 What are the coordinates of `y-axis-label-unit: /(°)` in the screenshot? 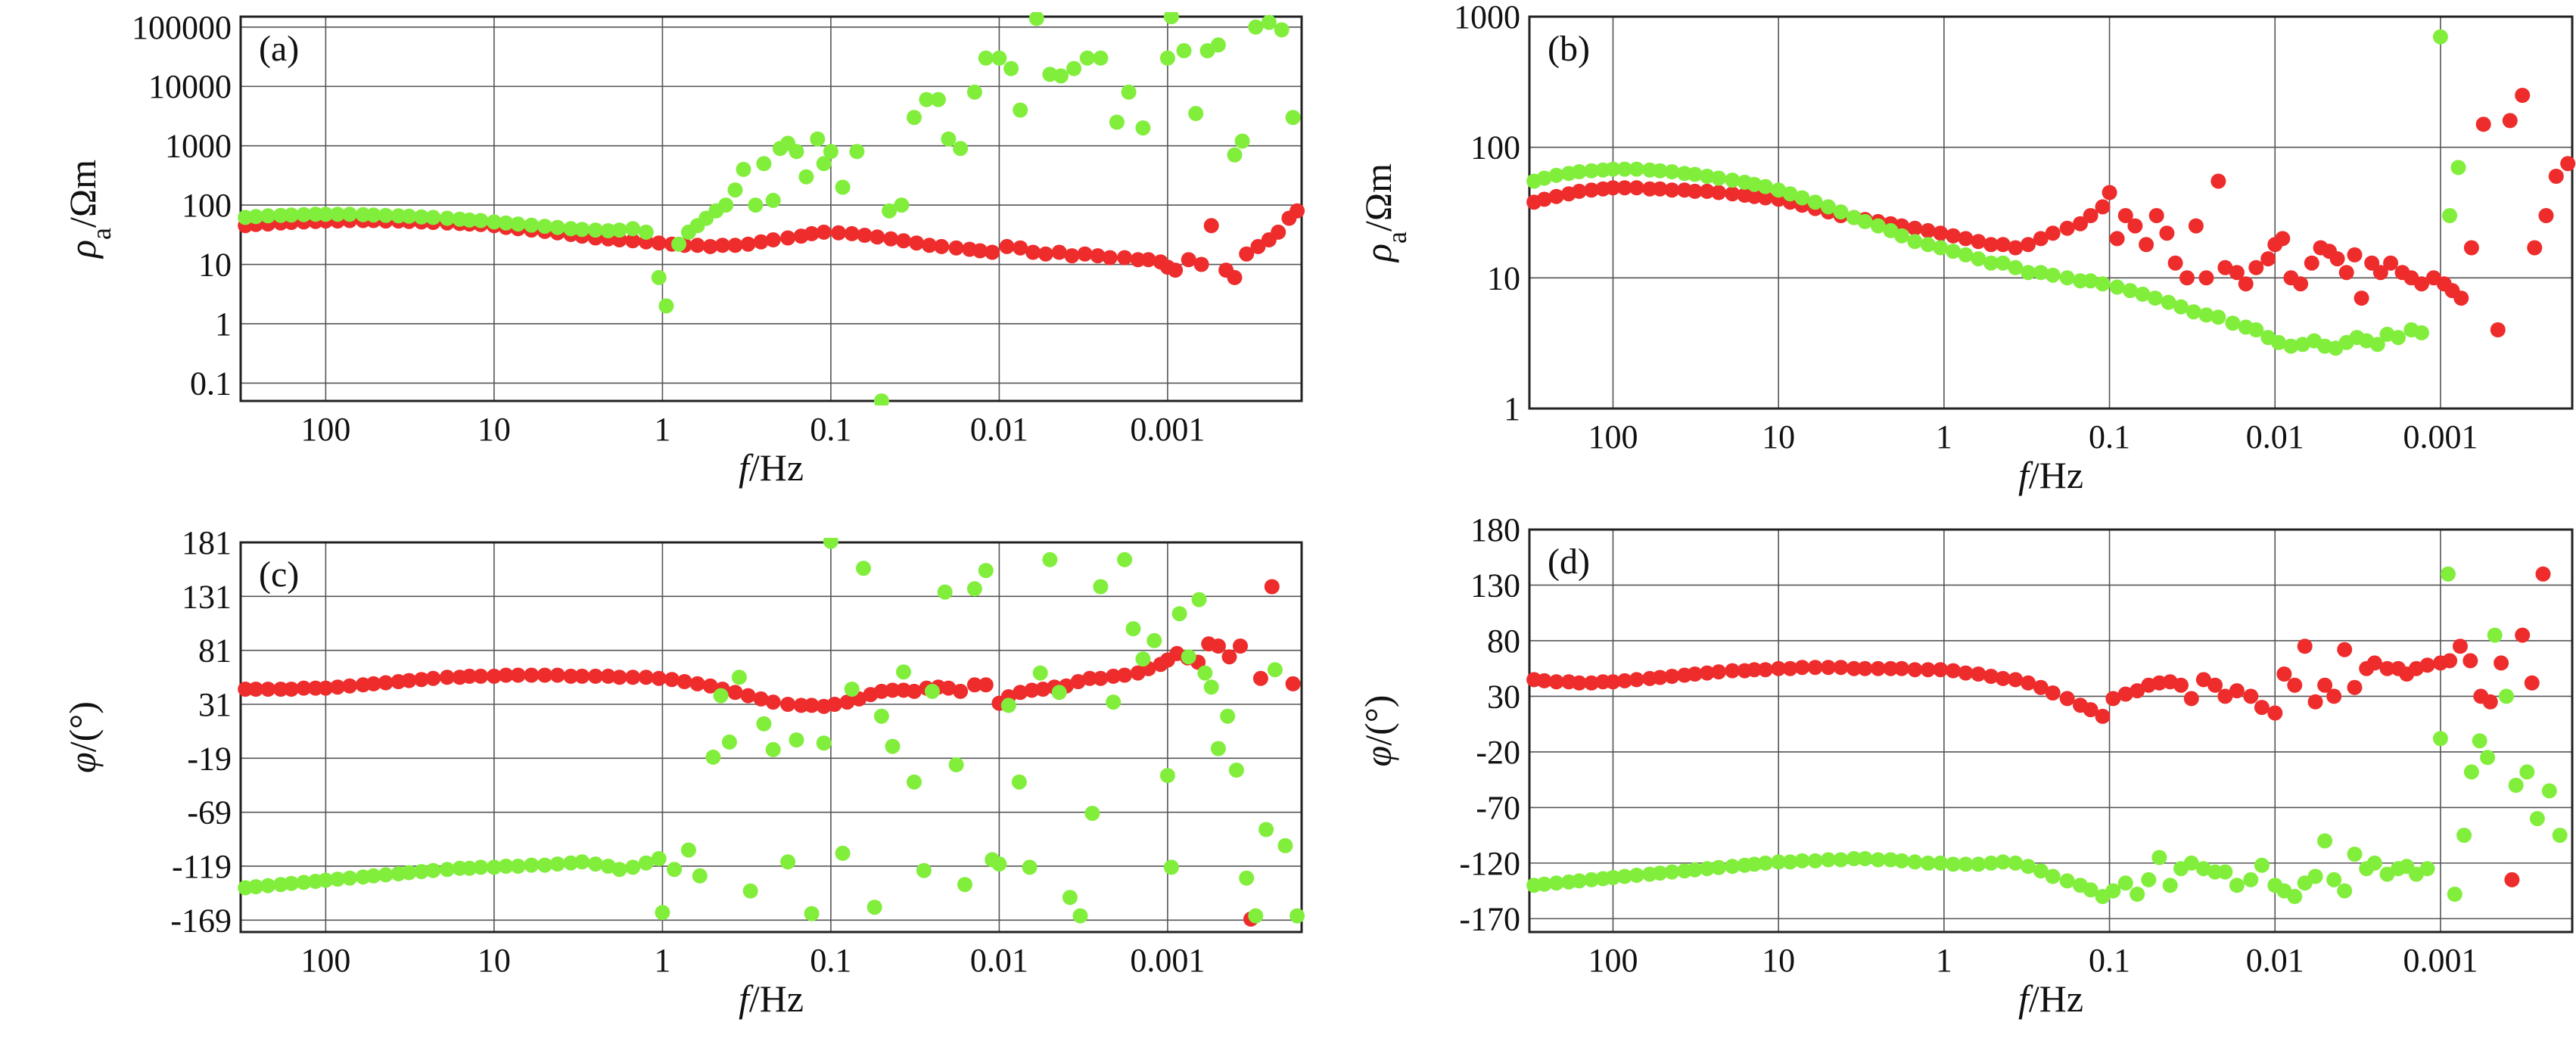 It's located at (82, 726).